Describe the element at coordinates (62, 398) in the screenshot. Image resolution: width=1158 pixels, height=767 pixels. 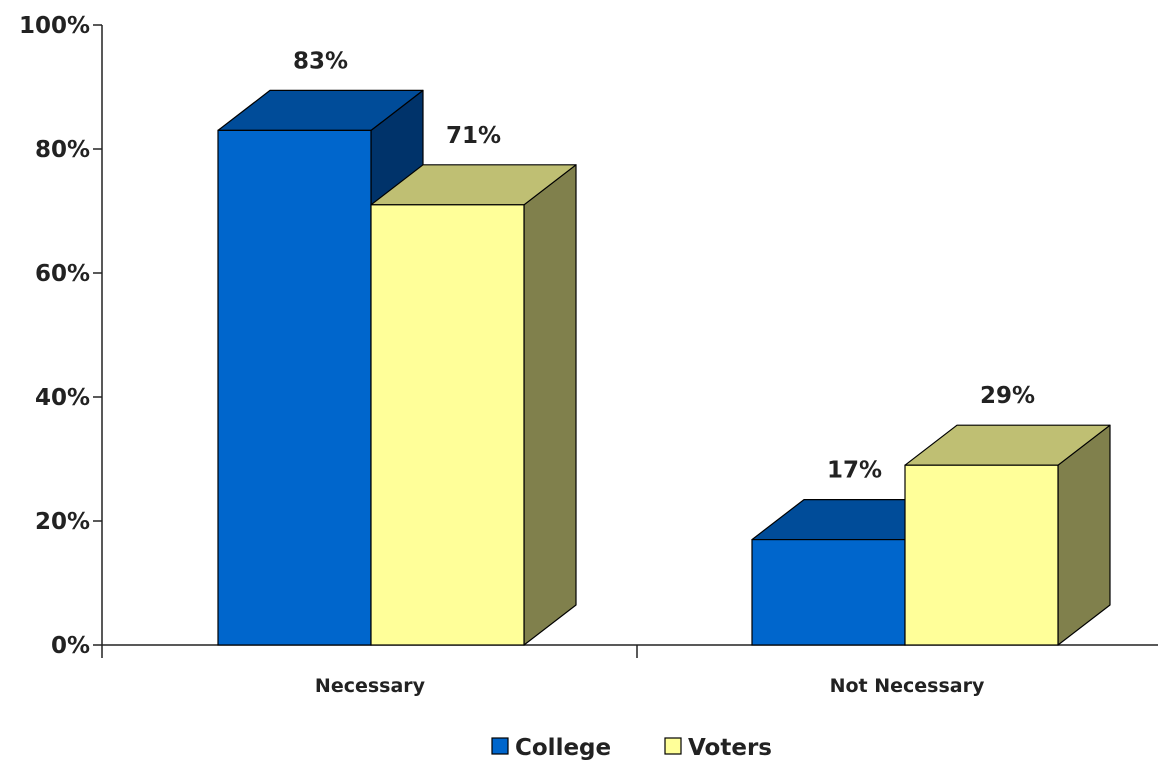
I see `y-tick-label: 40%` at that location.